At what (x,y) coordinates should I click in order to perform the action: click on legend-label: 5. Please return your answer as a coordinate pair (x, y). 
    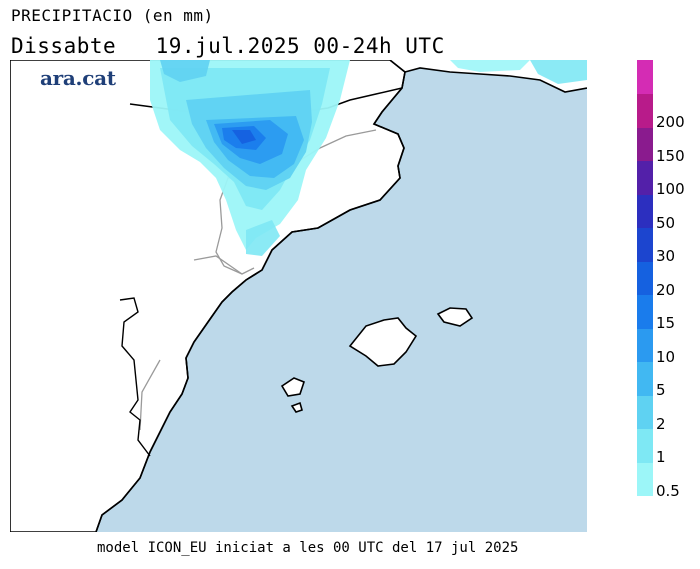
    Looking at the image, I should click on (661, 390).